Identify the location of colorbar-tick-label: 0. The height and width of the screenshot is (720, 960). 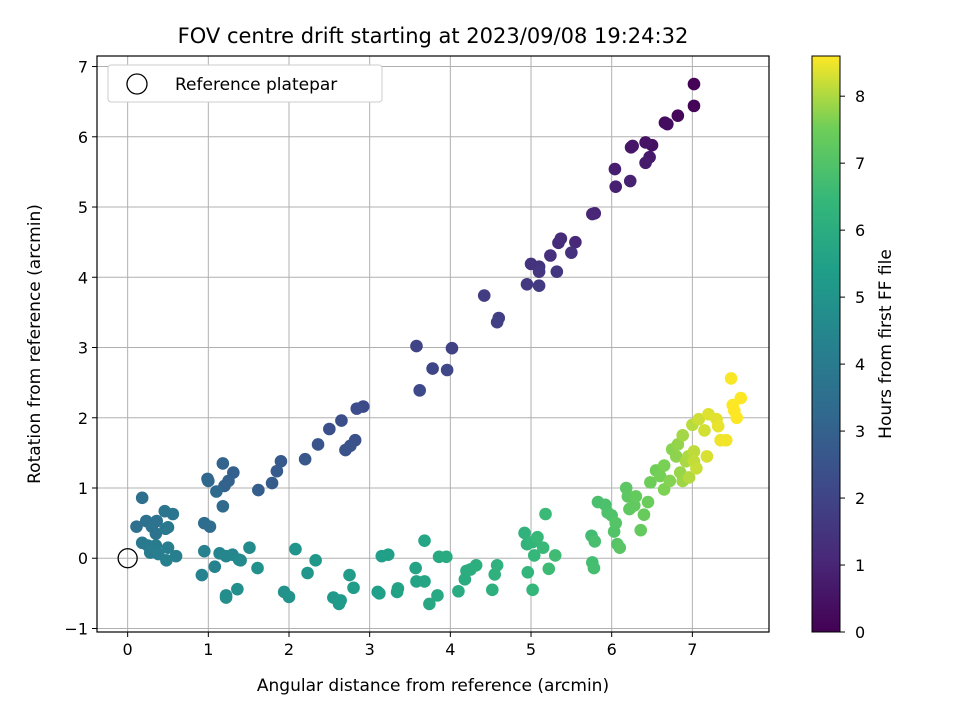
(860, 632).